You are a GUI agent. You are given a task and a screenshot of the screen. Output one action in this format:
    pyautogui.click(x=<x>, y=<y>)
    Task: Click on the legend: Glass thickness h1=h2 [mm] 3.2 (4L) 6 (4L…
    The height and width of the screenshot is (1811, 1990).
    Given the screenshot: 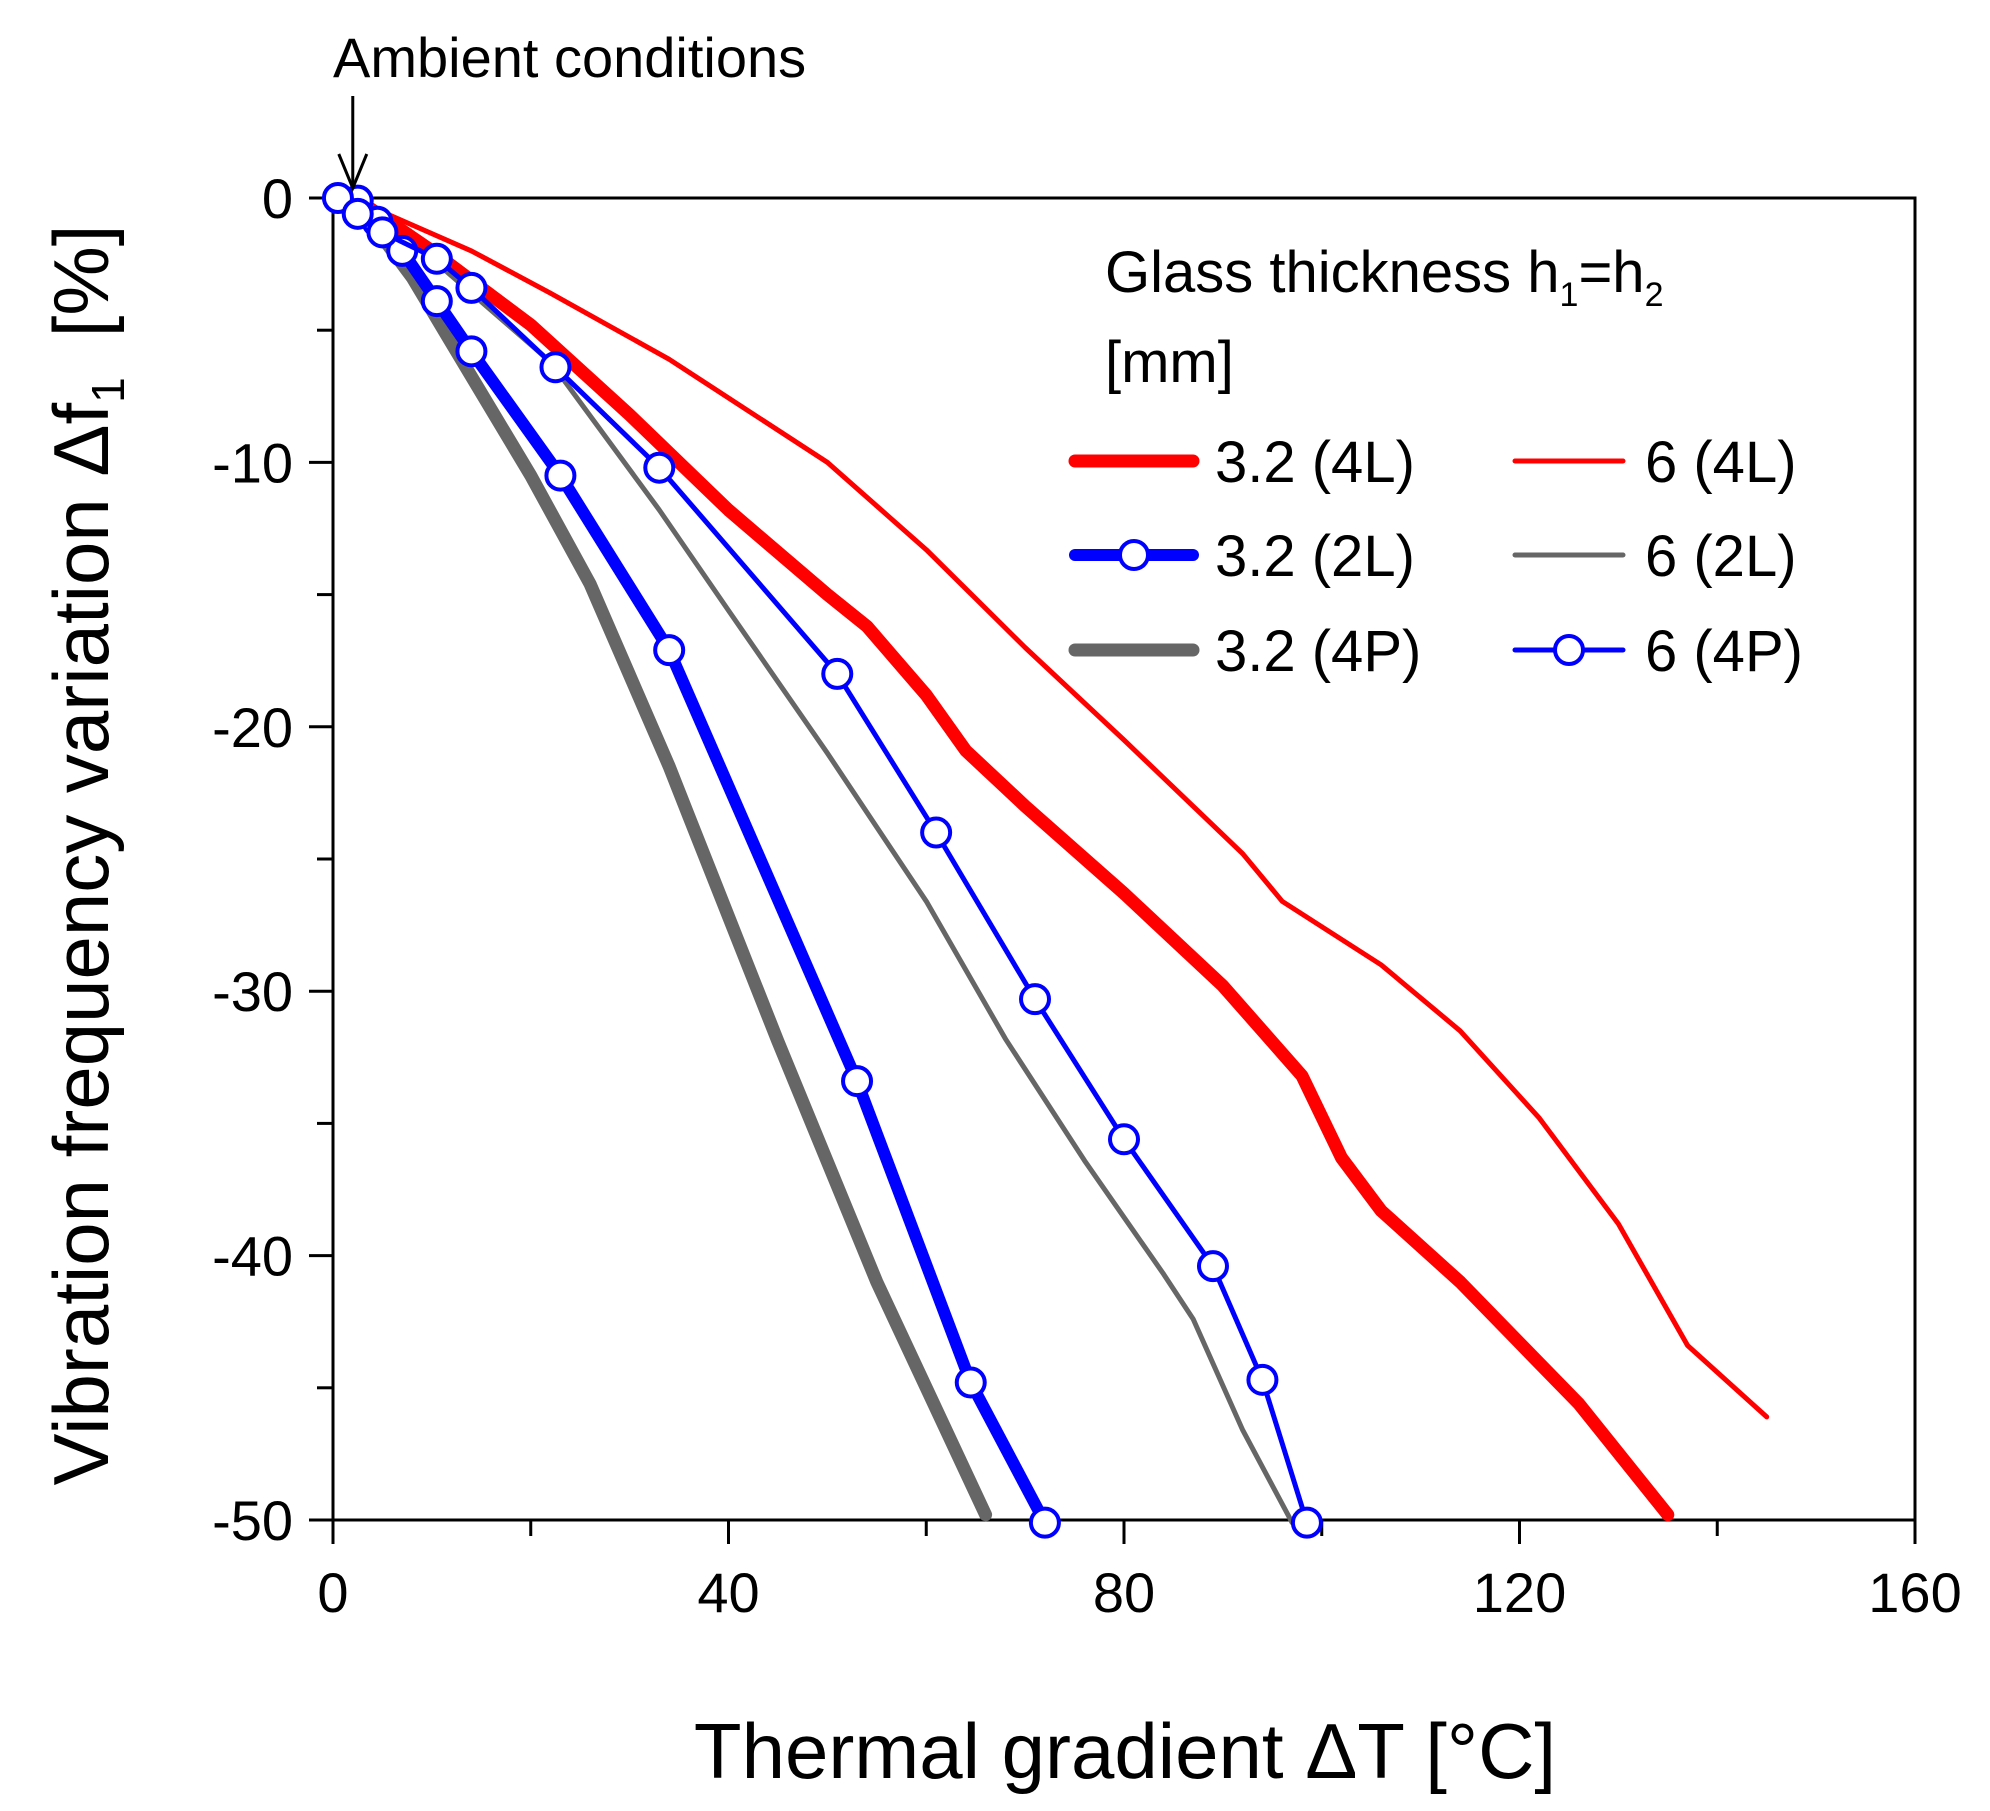 What is the action you would take?
    pyautogui.click(x=1435, y=462)
    